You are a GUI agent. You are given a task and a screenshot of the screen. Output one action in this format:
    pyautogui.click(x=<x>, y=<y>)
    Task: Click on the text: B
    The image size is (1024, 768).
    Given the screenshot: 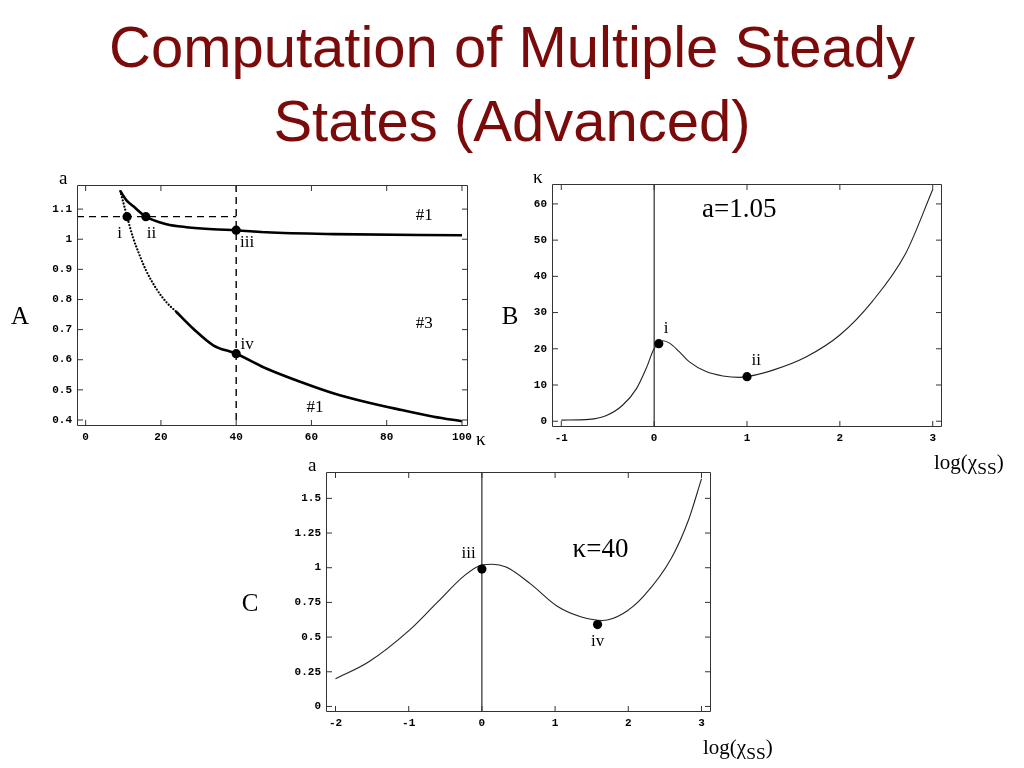 What is the action you would take?
    pyautogui.click(x=510, y=316)
    